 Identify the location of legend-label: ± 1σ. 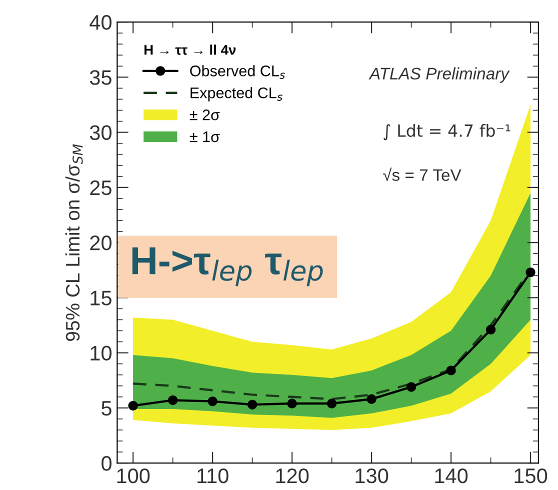
(205, 137).